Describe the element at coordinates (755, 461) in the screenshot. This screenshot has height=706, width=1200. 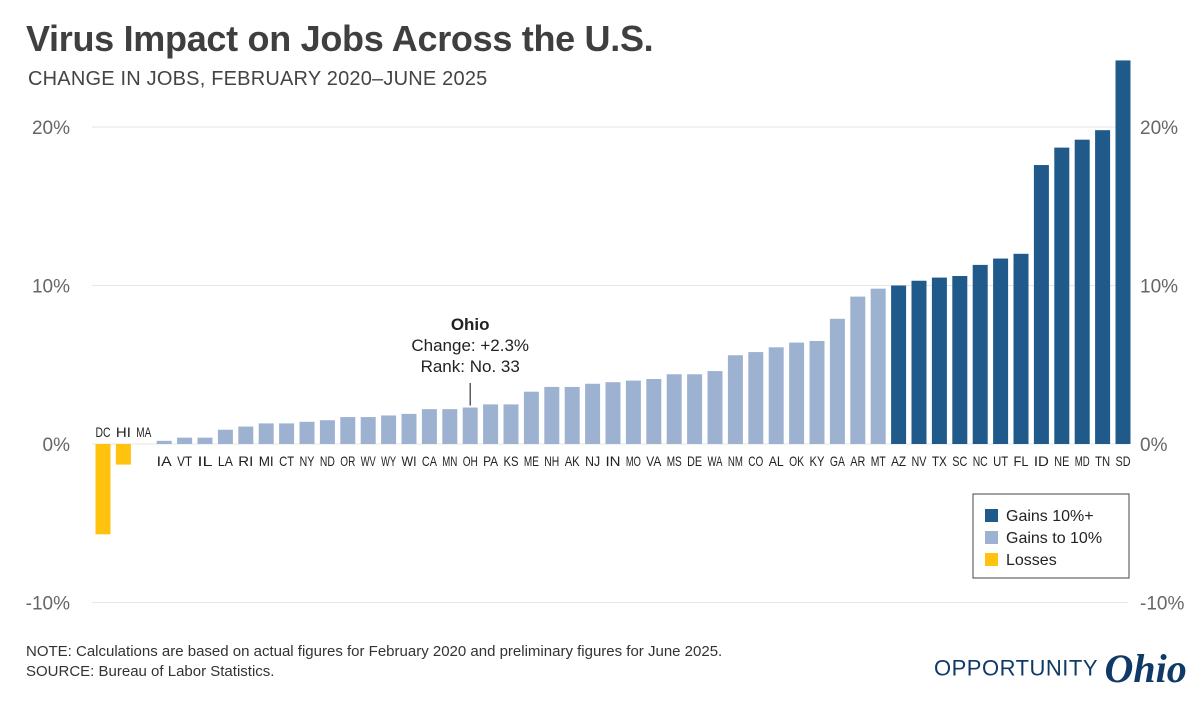
I see `category-label-co: CO` at that location.